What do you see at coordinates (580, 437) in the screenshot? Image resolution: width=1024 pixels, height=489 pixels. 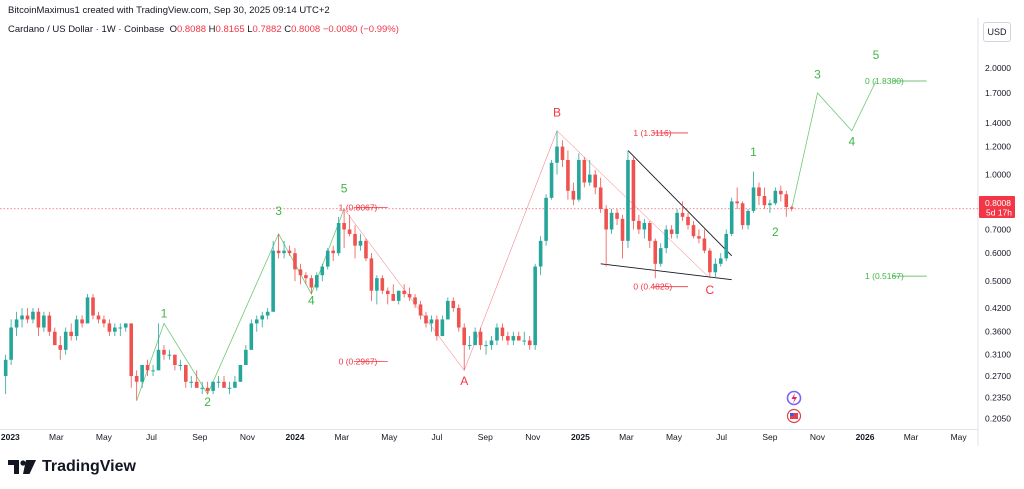 I see `time-tick-label: 2025` at bounding box center [580, 437].